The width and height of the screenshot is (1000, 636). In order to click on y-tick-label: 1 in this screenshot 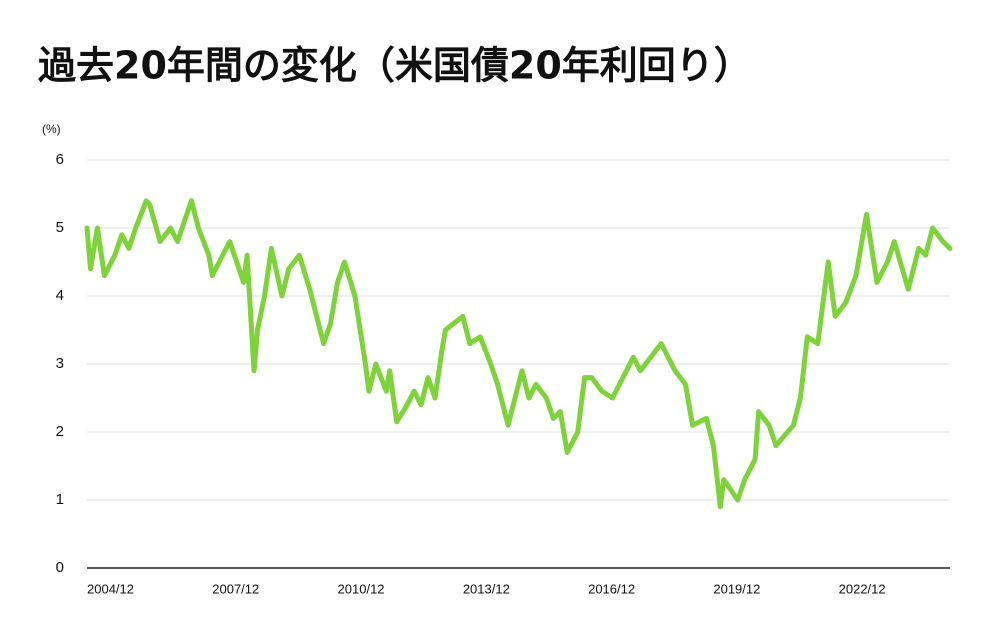, I will do `click(60, 499)`.